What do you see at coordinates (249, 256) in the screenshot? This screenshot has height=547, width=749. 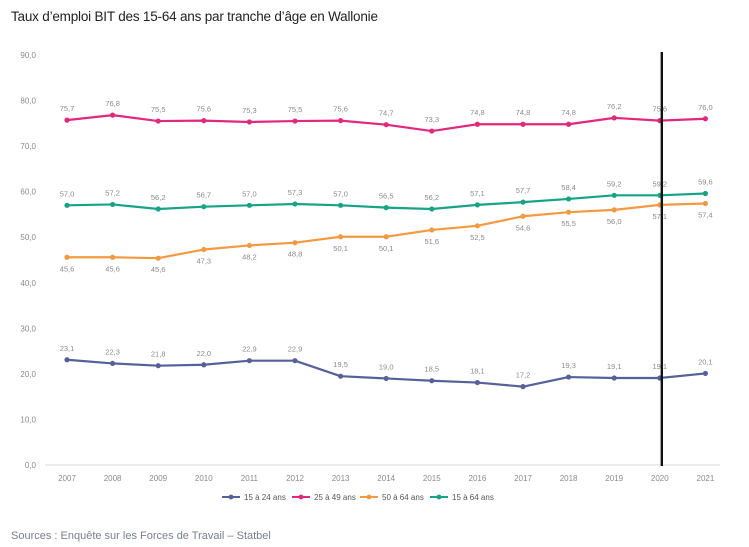 I see `data-label: 48,2` at bounding box center [249, 256].